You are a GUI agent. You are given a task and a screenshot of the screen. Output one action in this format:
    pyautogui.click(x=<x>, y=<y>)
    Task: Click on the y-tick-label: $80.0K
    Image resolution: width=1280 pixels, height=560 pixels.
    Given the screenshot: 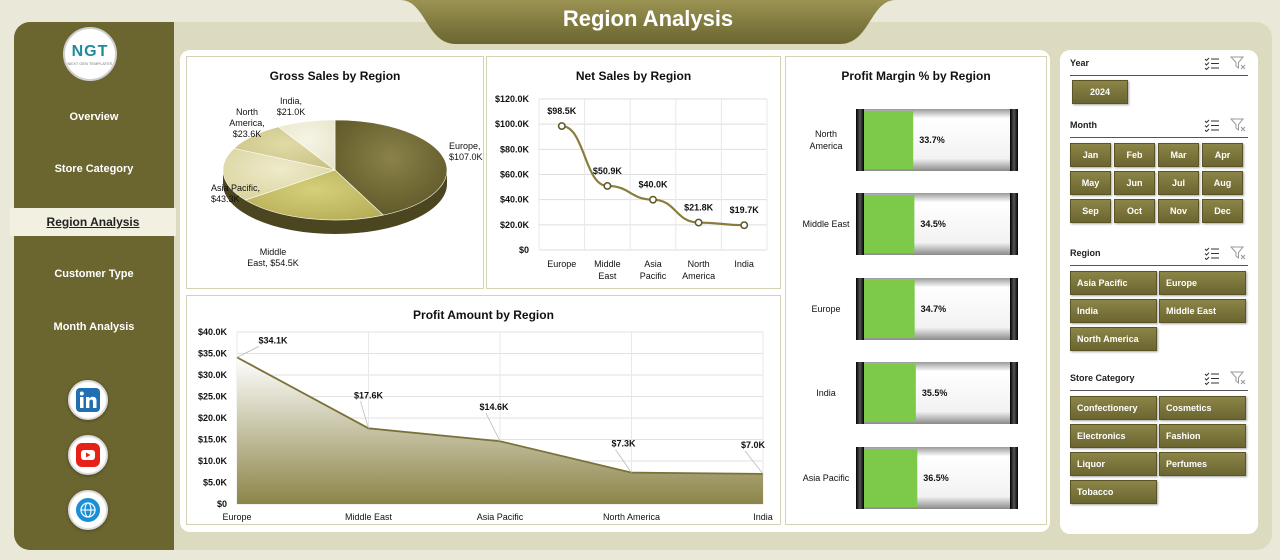 What is the action you would take?
    pyautogui.click(x=515, y=149)
    